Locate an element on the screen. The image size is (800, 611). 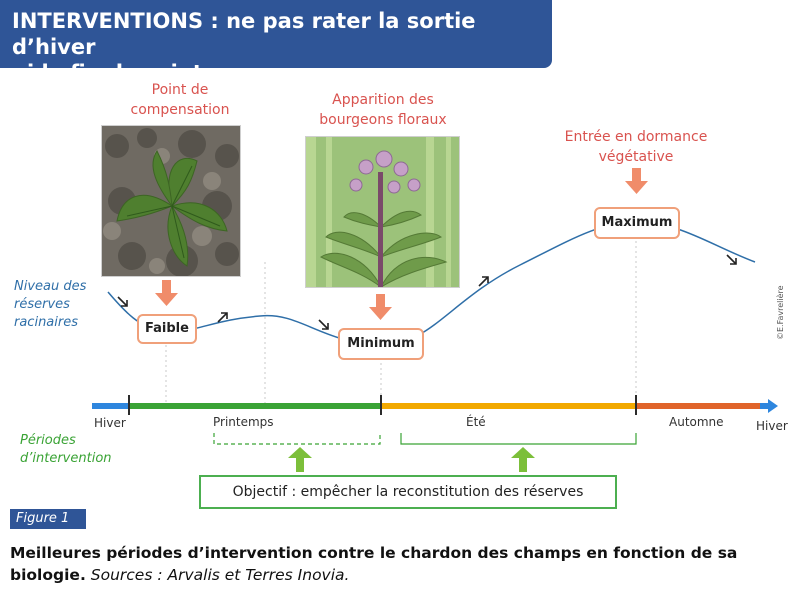
timeline-summer is located at coordinates (508, 406).